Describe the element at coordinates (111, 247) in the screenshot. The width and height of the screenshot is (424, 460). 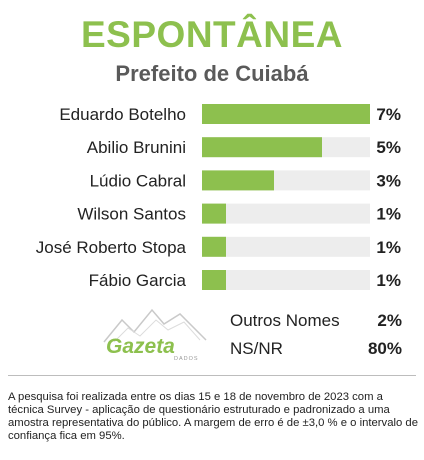
I see `category-label: José Roberto Stopa` at that location.